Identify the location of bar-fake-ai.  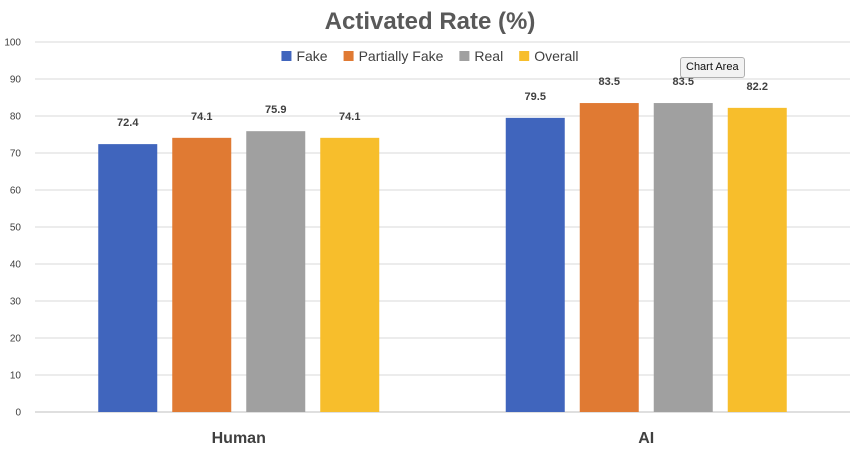
(535, 264).